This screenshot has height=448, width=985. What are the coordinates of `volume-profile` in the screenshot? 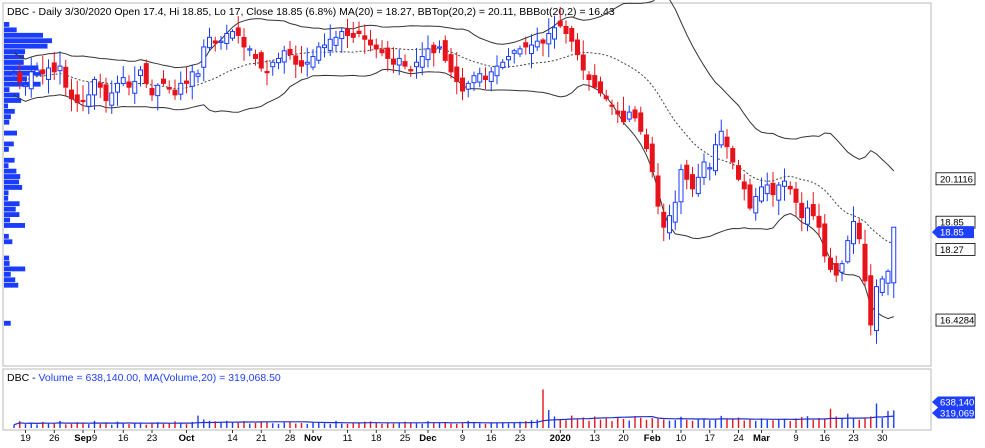 It's located at (28, 174).